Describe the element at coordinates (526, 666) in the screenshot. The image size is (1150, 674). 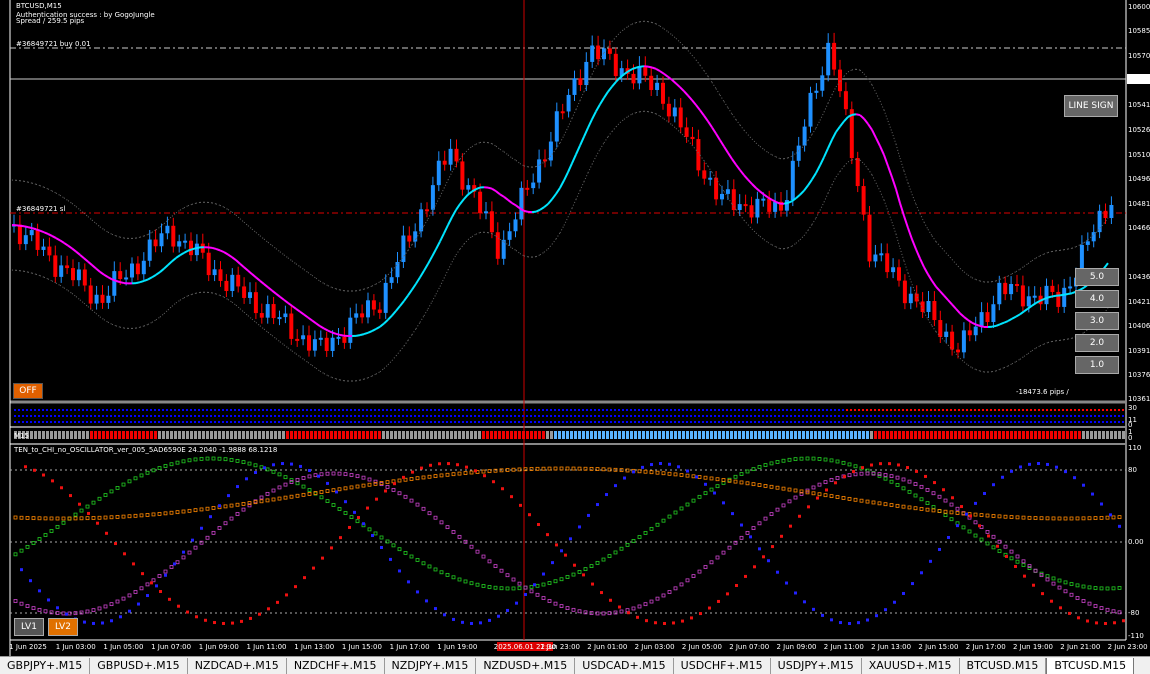
I see `symbol-tab: NZDUSD+.M15` at that location.